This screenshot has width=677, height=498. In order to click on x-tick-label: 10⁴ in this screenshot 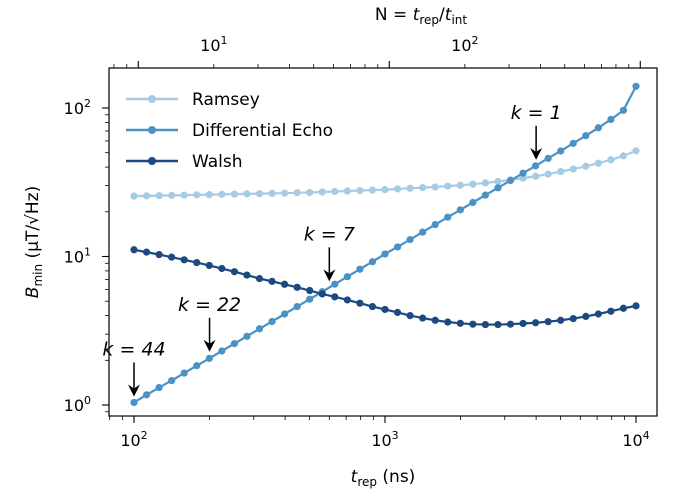, I will do `click(635, 439)`.